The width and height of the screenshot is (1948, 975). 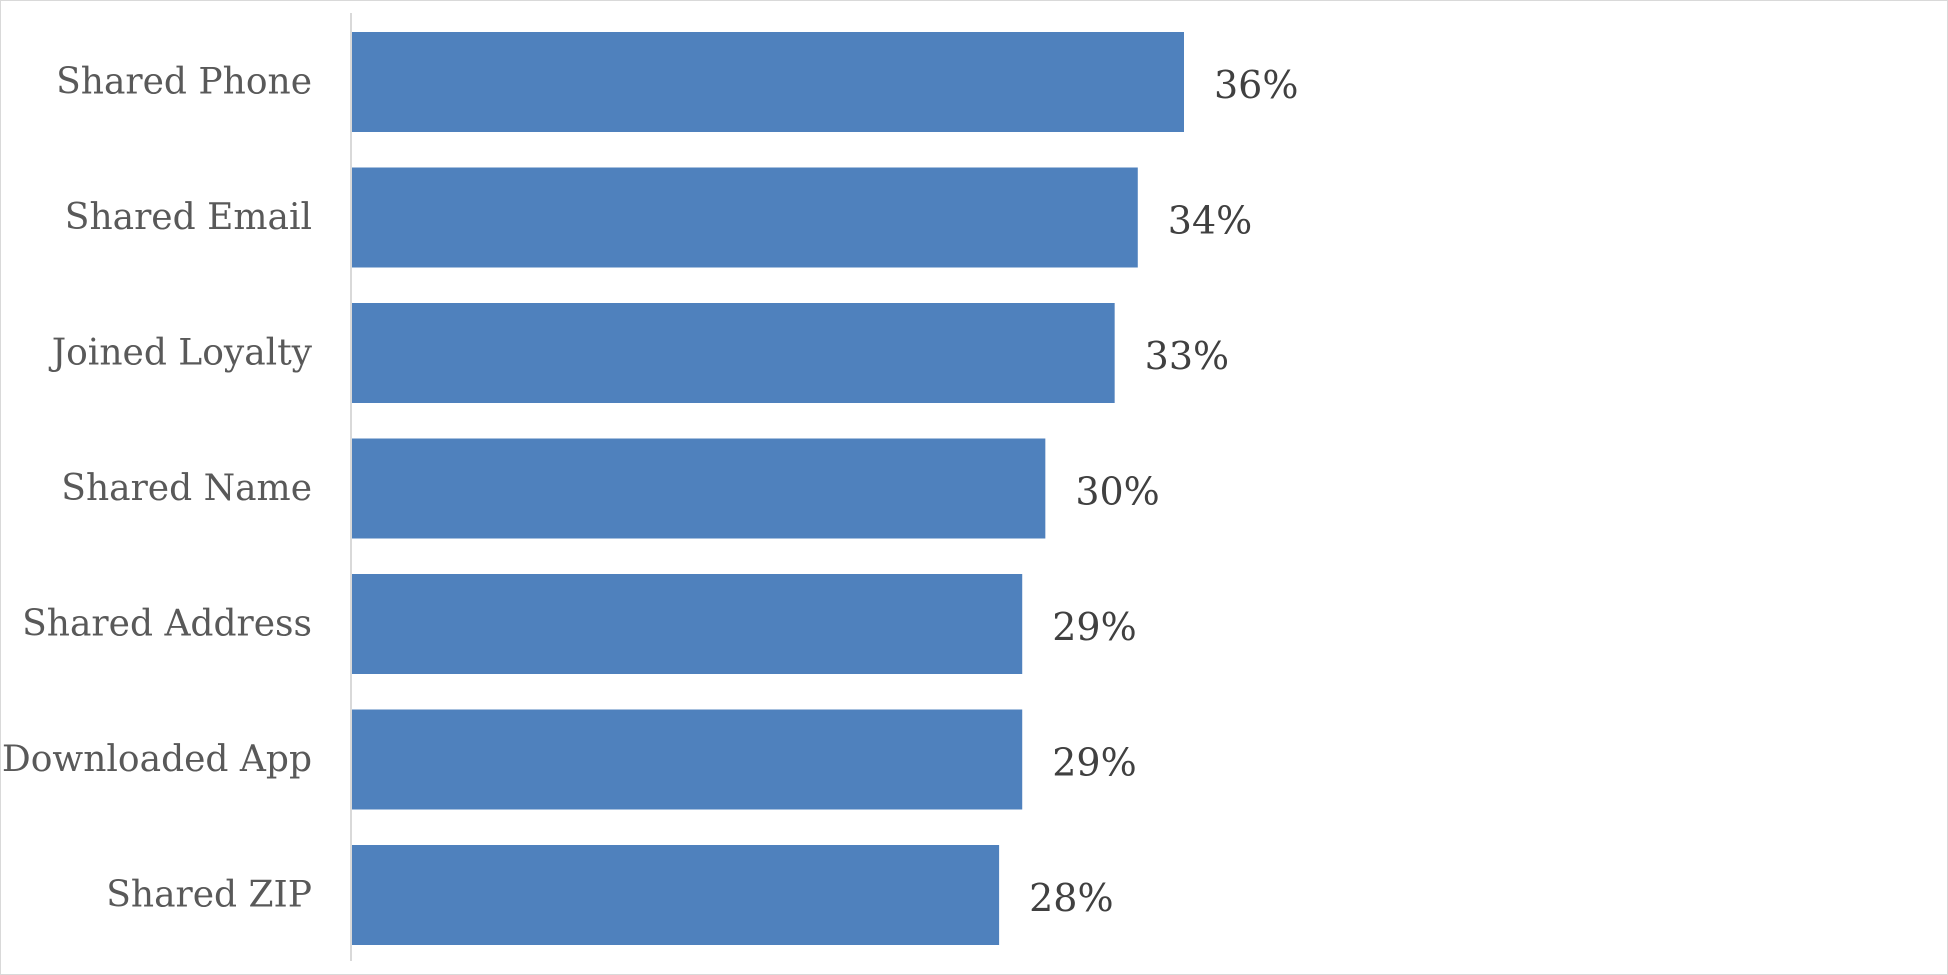 I want to click on value-label-shared-phone: 36%, so click(x=1256, y=85).